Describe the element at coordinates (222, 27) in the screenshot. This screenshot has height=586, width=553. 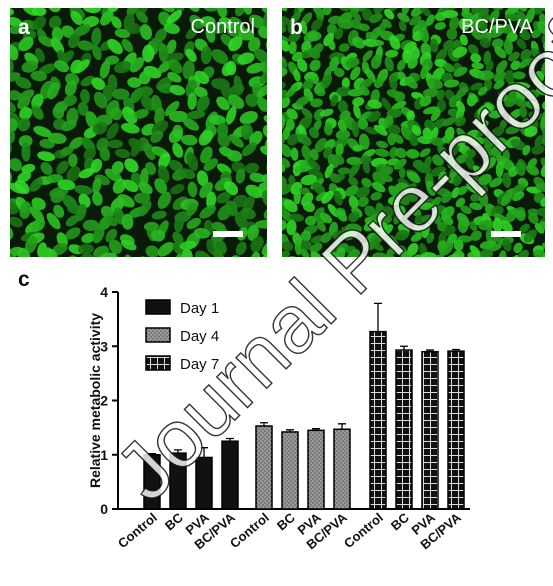
I see `panel-a-title: Control` at that location.